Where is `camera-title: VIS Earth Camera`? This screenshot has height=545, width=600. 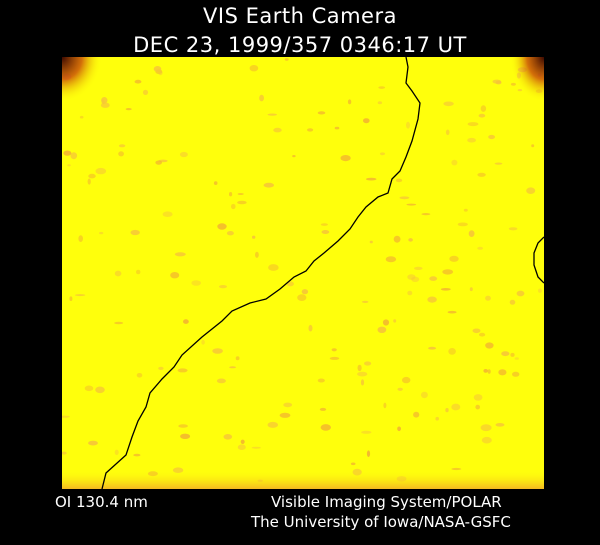 camera-title: VIS Earth Camera is located at coordinates (300, 16).